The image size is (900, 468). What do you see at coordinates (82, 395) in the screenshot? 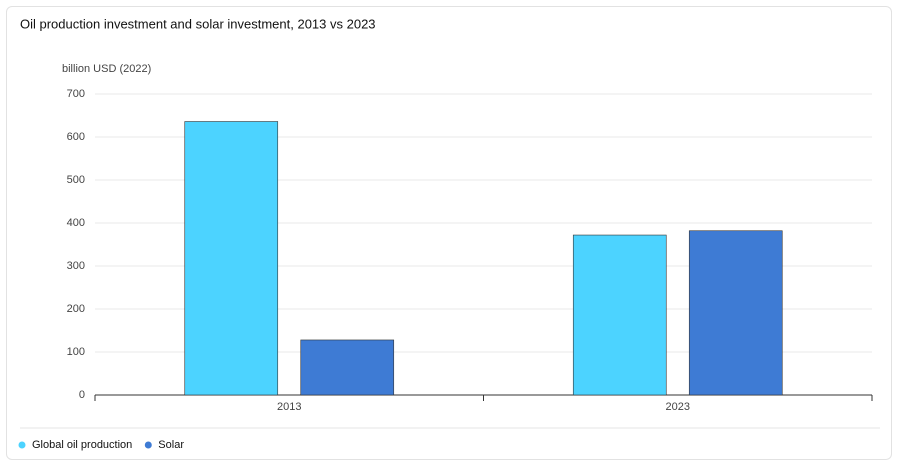
I see `y-tick-label: 0` at bounding box center [82, 395].